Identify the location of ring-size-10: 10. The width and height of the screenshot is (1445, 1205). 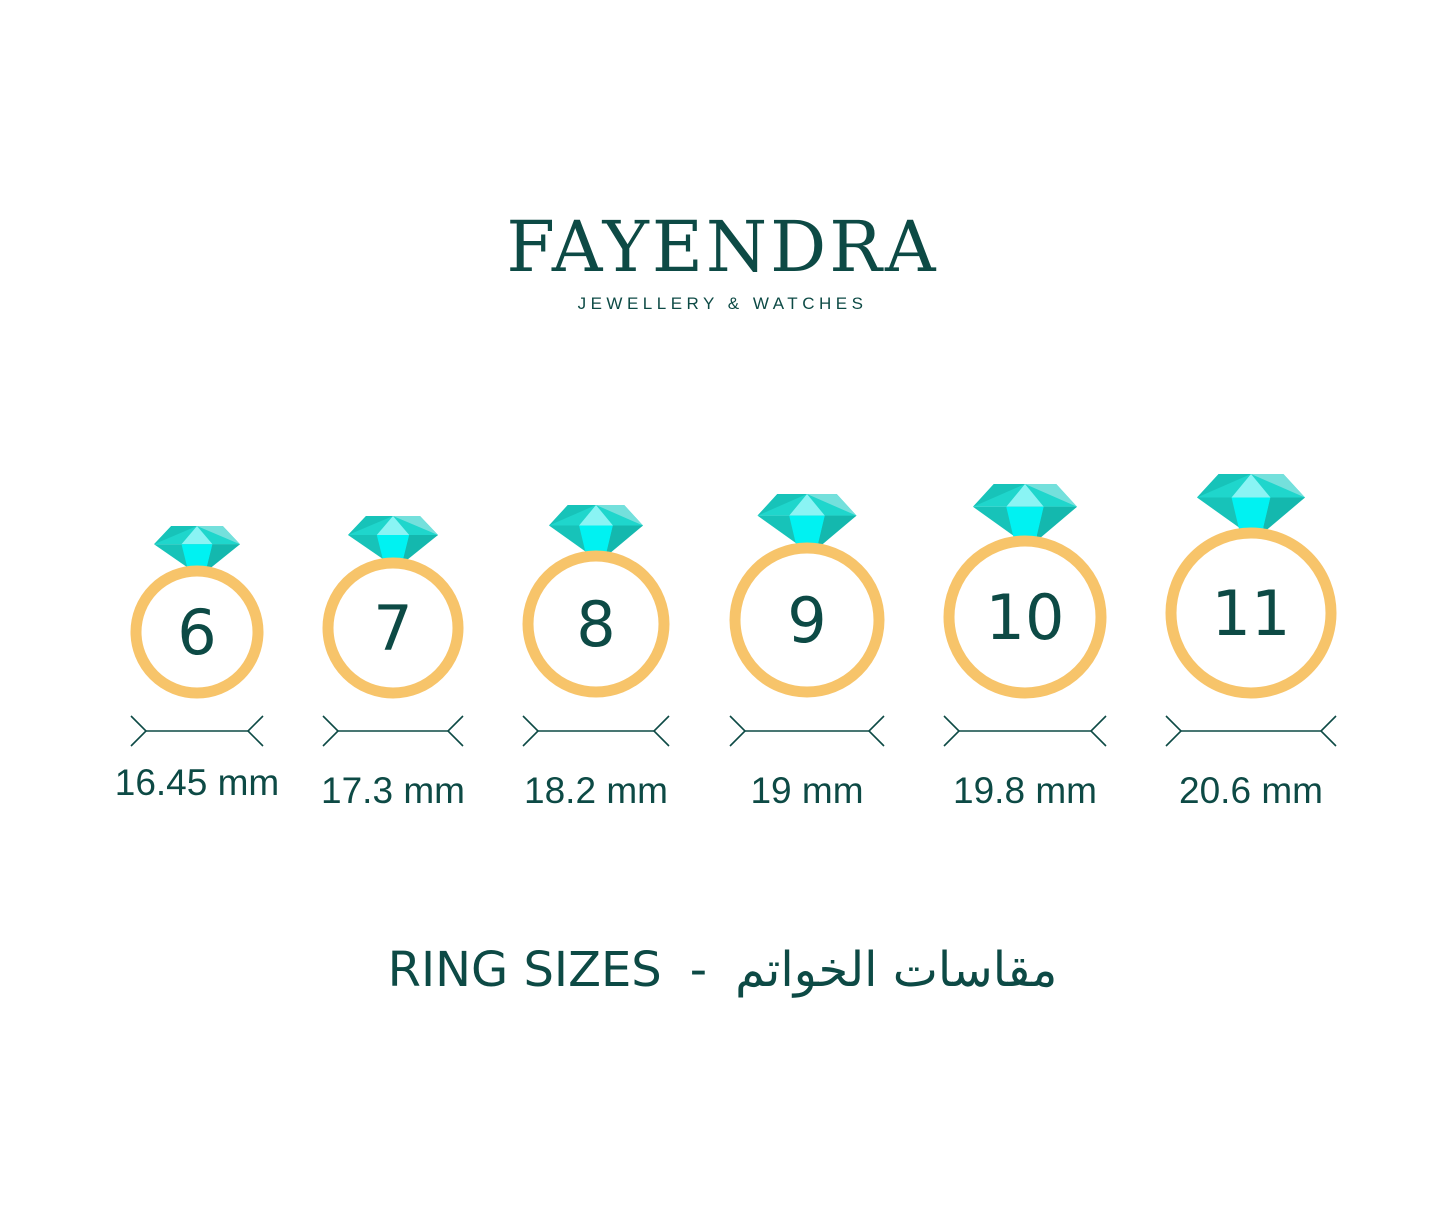
(1025, 615).